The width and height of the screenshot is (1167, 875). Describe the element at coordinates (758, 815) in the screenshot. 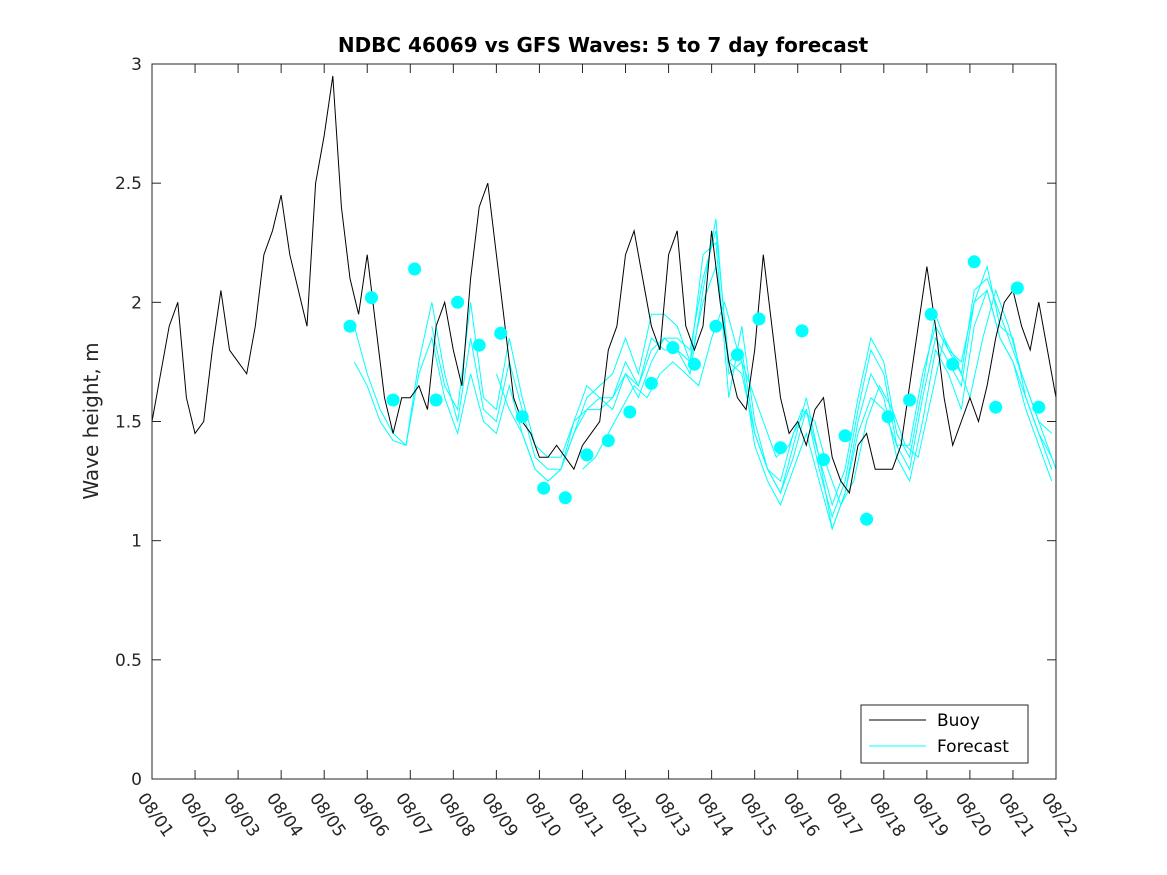

I see `x-tick-label: 08/15` at that location.